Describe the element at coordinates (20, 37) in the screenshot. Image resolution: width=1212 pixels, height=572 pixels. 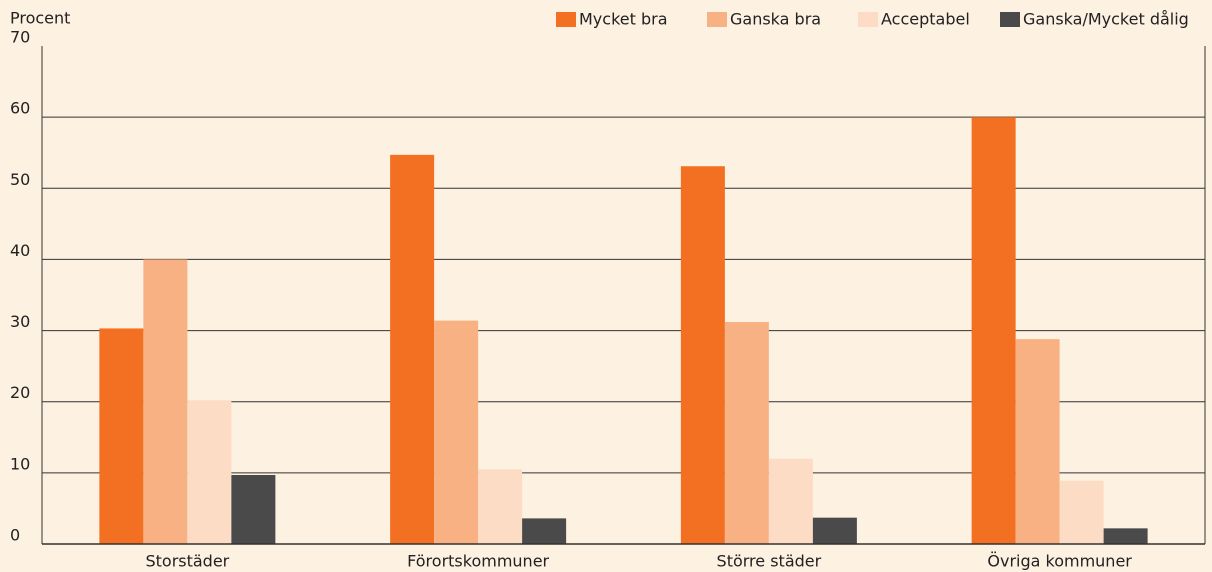
I see `y-tick-label: 70` at that location.